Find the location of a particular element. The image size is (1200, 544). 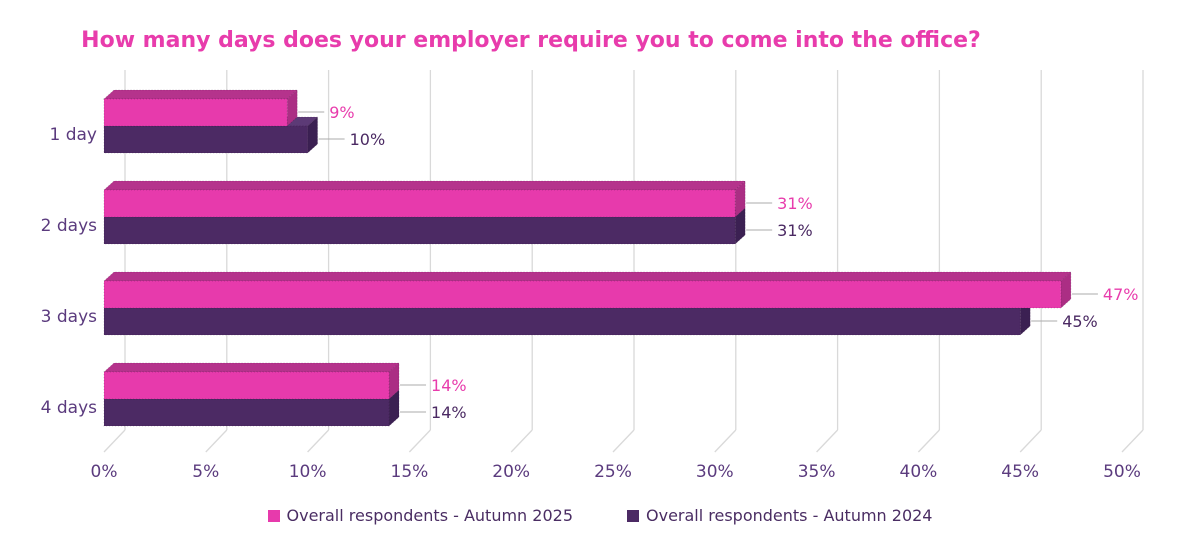

bar-2 days-autumn-2025 is located at coordinates (424, 199).